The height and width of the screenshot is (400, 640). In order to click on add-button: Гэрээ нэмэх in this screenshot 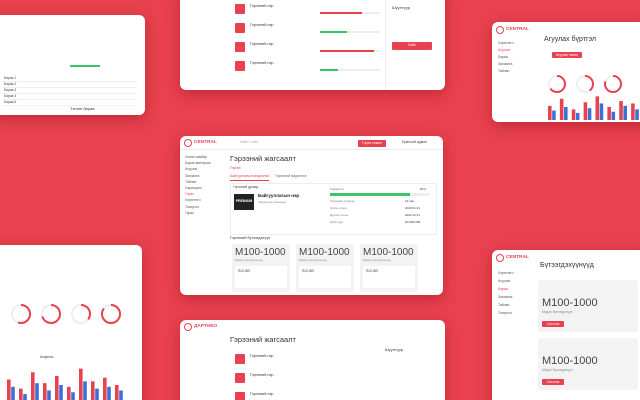, I will do `click(372, 143)`.